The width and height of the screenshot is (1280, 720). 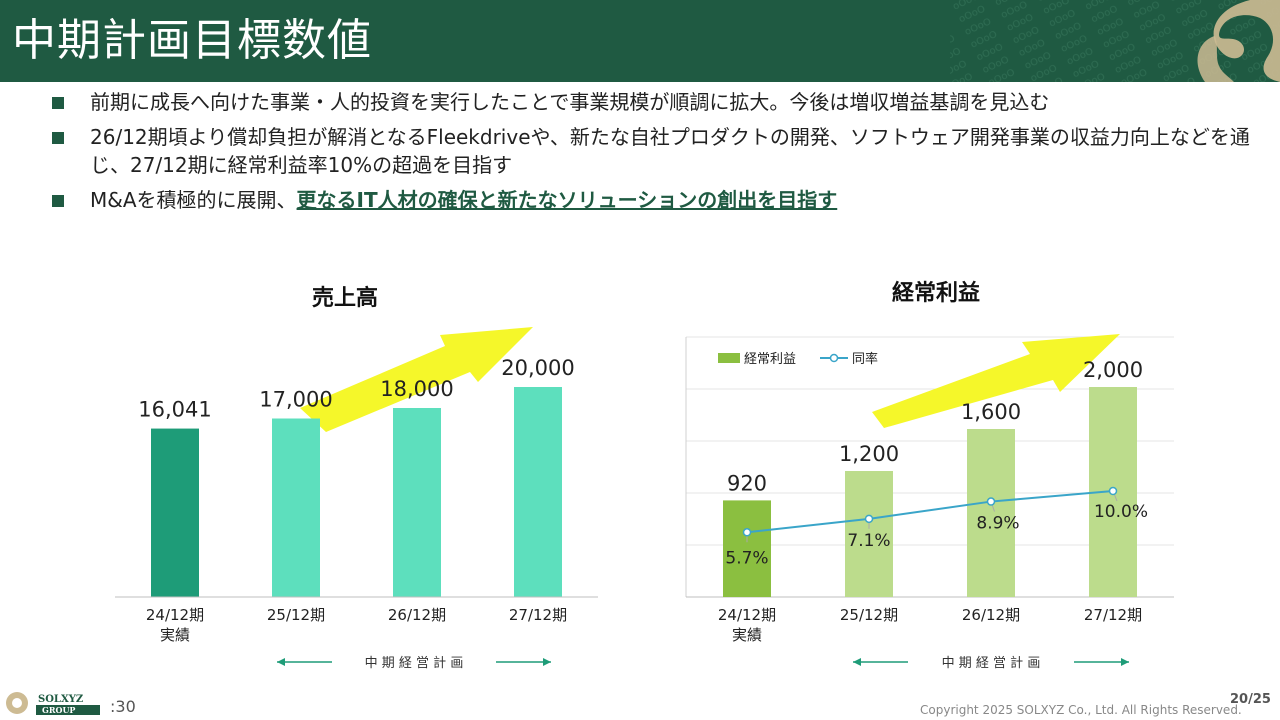 What do you see at coordinates (997, 524) in the screenshot?
I see `margin-value-label: 8.9%` at bounding box center [997, 524].